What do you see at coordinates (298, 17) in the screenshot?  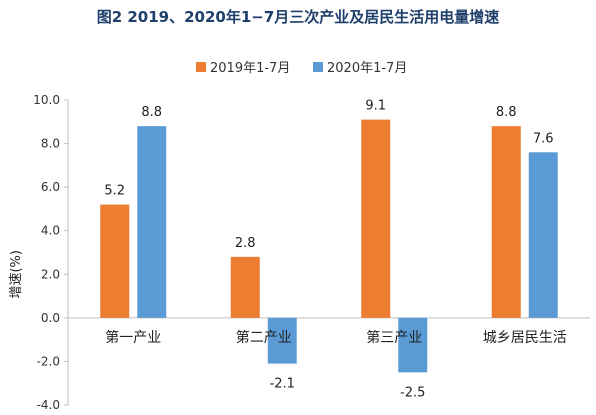 I see `chart-title: 图2 2019、2020年1−7月三次产业及居民生活用电量增速` at bounding box center [298, 17].